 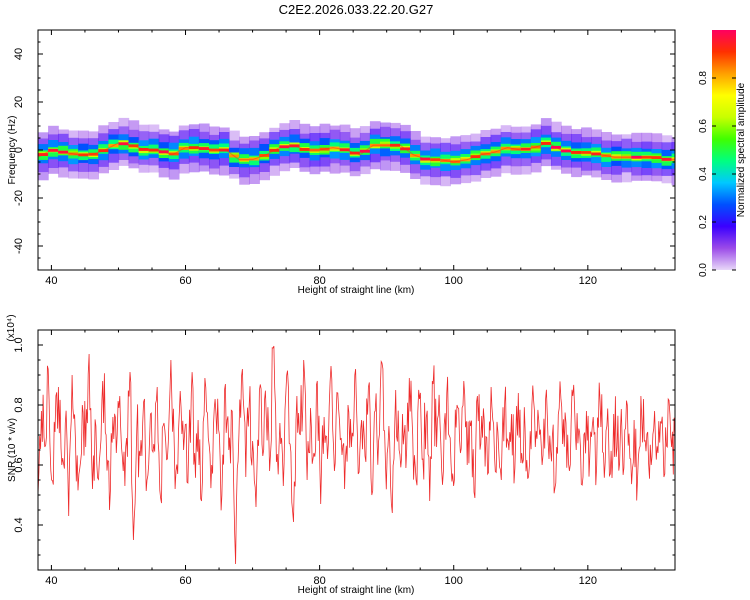 I want to click on colorbar-tick-label: 0.8, so click(x=703, y=78).